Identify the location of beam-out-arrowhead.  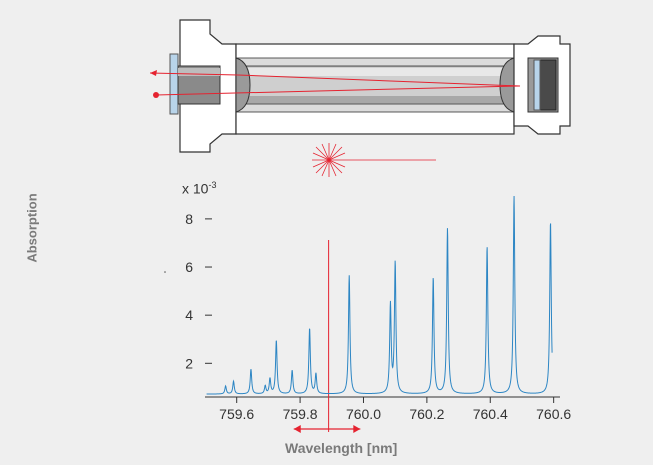
(153, 73).